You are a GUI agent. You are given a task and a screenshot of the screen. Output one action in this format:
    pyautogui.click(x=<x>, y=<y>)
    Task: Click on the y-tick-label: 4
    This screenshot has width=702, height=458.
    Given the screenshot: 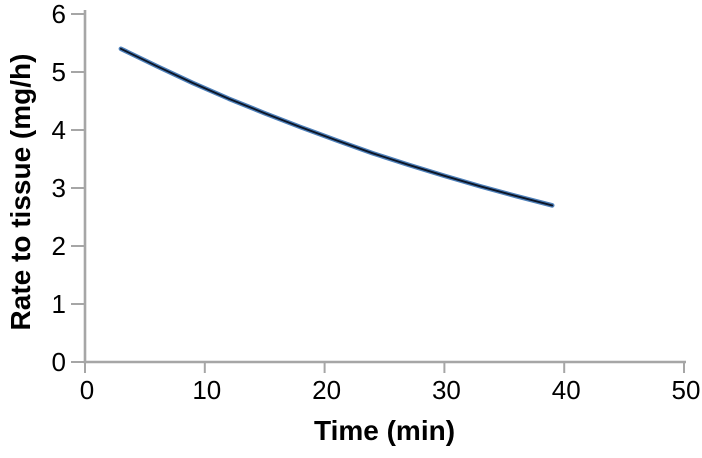 What is the action you would take?
    pyautogui.click(x=59, y=130)
    